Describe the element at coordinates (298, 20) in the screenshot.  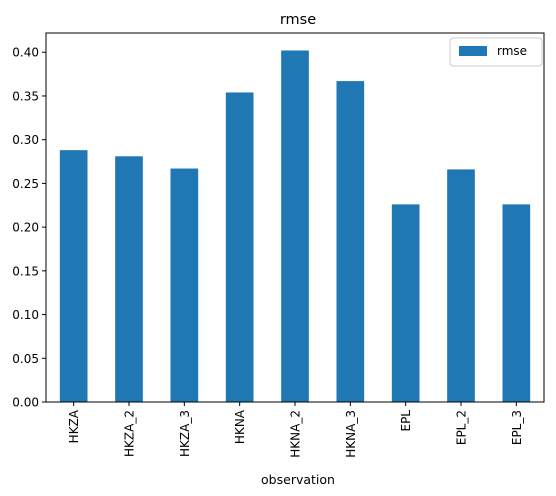
I see `chart-title: rmse` at that location.